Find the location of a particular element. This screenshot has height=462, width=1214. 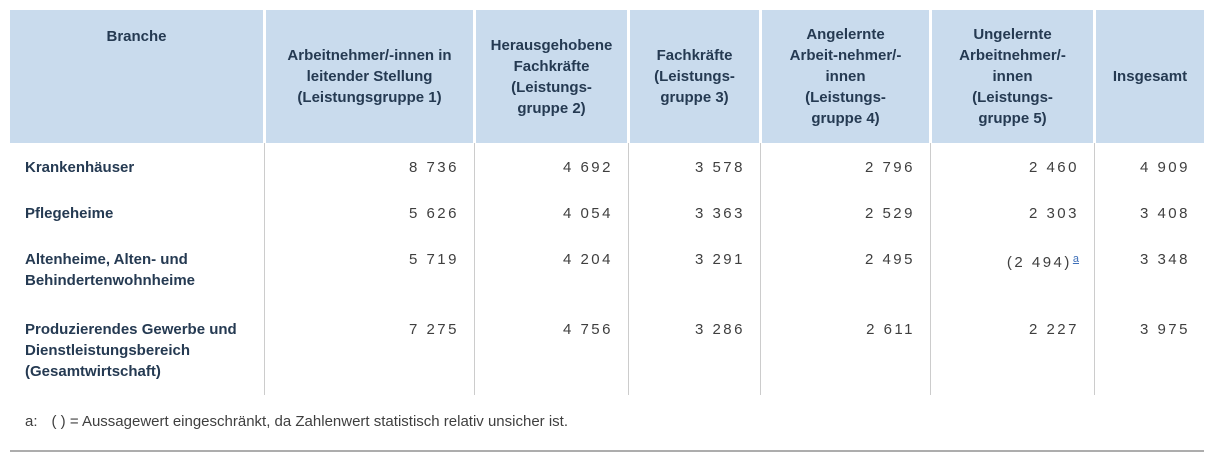

value-cell: 3 363 is located at coordinates (693, 212).